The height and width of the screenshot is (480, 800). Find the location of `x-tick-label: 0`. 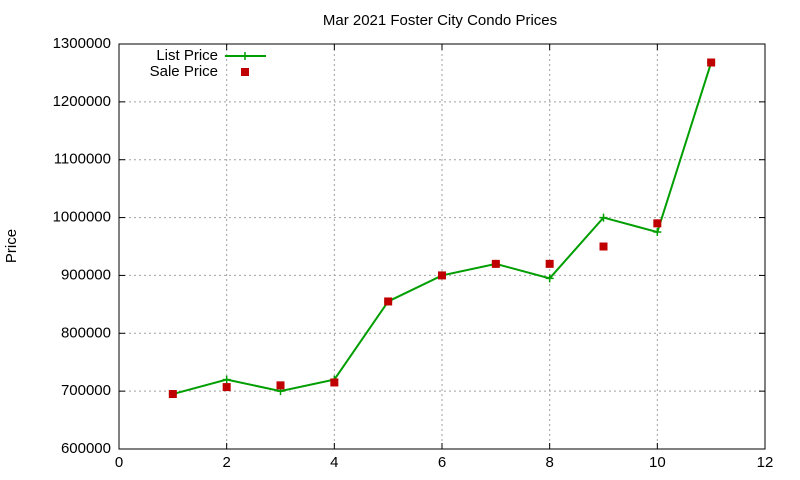

x-tick-label: 0 is located at coordinates (119, 462).